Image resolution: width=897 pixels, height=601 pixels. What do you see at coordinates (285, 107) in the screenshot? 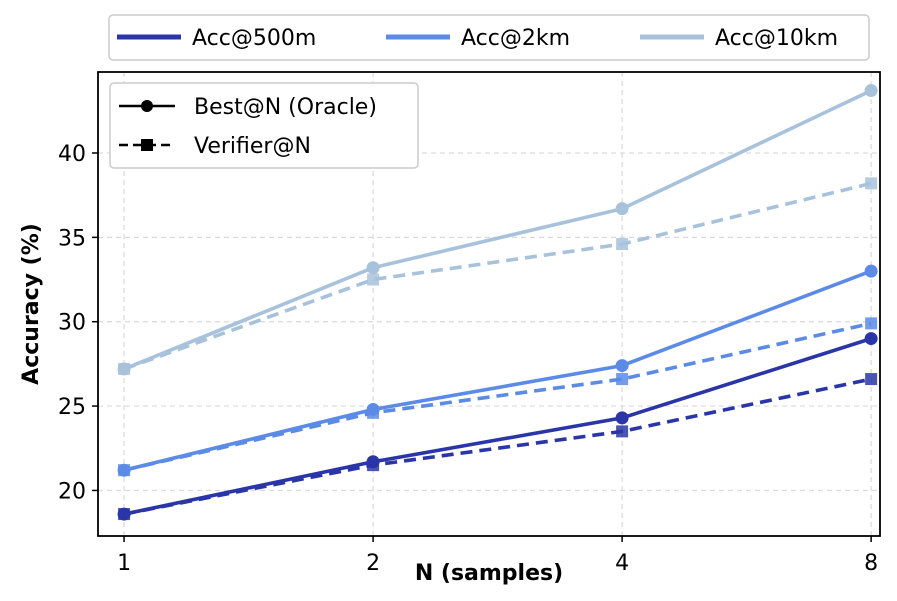
I see `legend-label-best: Best@N (Oracle)` at bounding box center [285, 107].